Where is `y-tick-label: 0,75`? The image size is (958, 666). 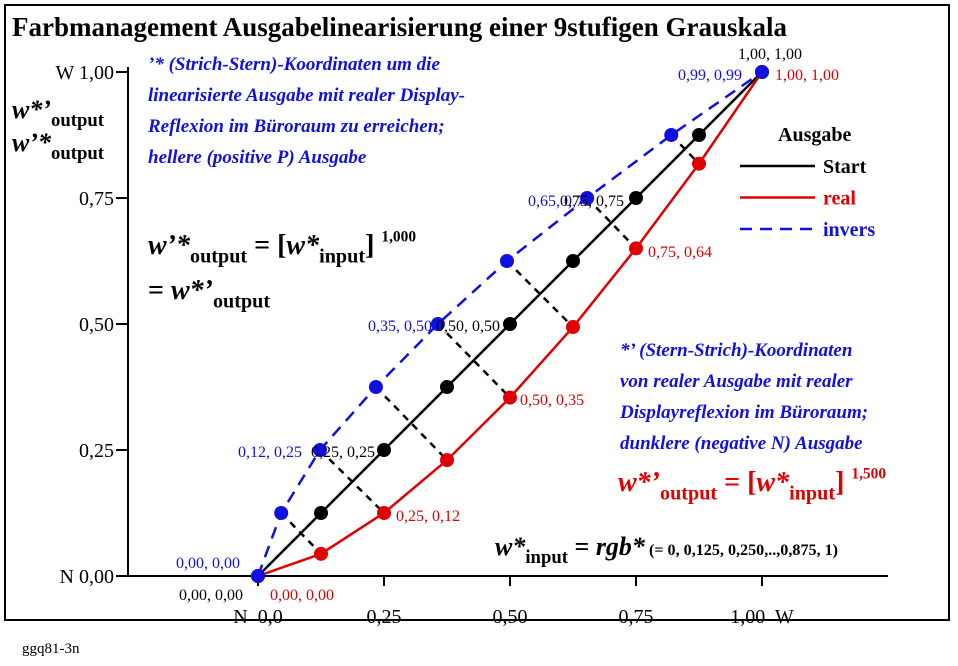
y-tick-label: 0,75 is located at coordinates (96, 199).